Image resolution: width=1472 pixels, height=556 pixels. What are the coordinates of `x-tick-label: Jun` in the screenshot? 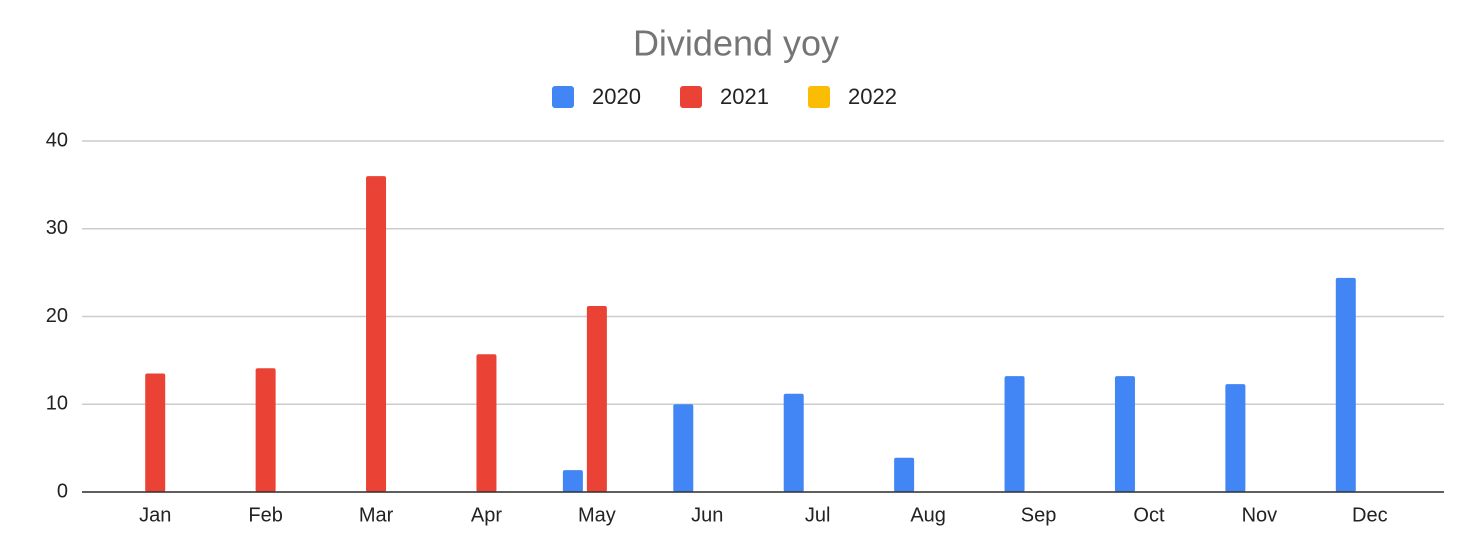 It's located at (707, 515).